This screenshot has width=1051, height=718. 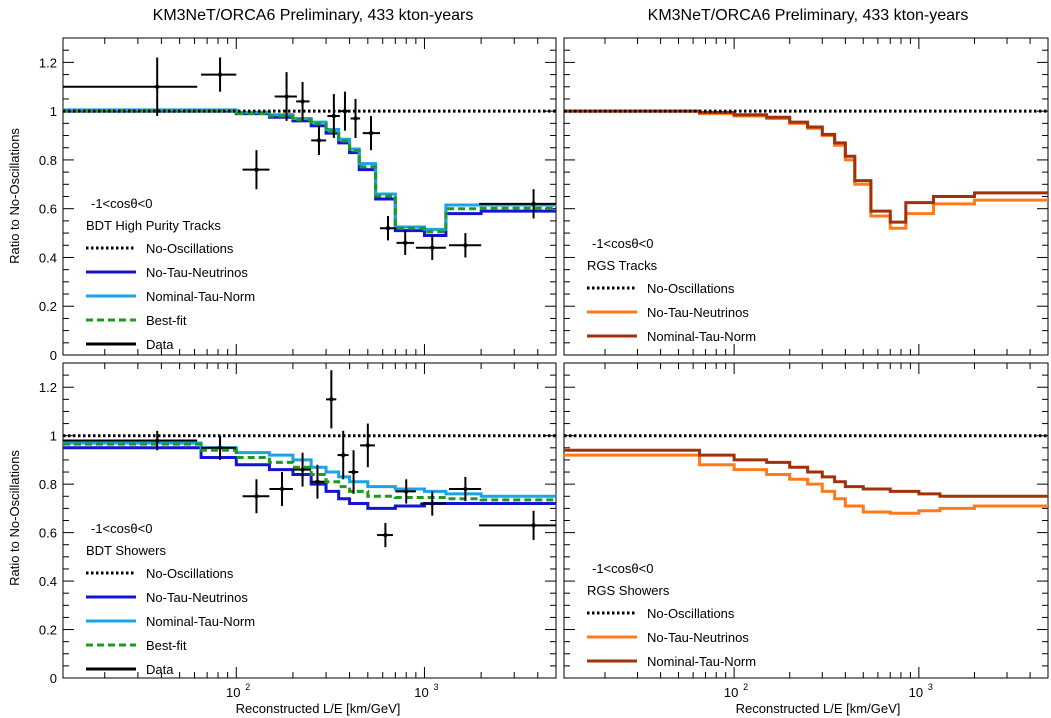 What do you see at coordinates (313, 15) in the screenshot?
I see `title-left: KM3NeT/ORCA6 Preliminary, 433 kton-years` at bounding box center [313, 15].